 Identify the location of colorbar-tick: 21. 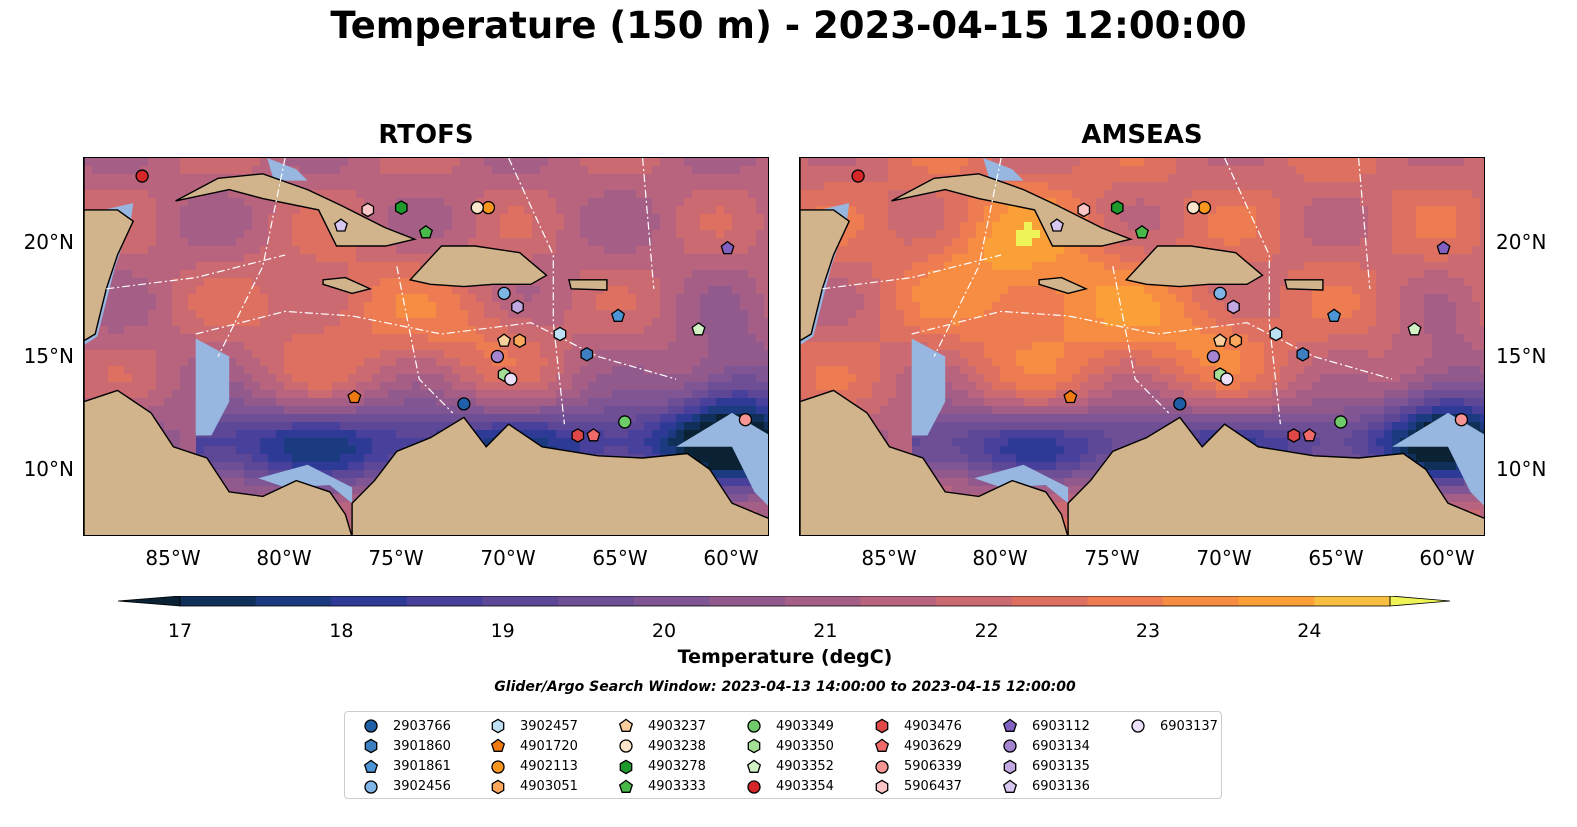
(825, 631).